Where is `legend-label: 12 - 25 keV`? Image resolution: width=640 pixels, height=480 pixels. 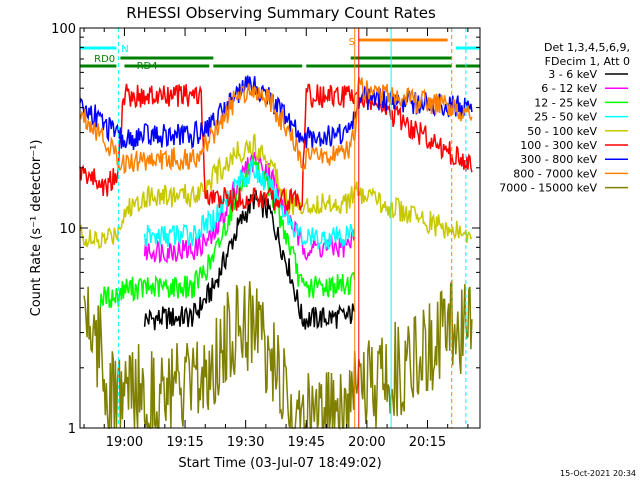 legend-label: 12 - 25 keV is located at coordinates (565, 102).